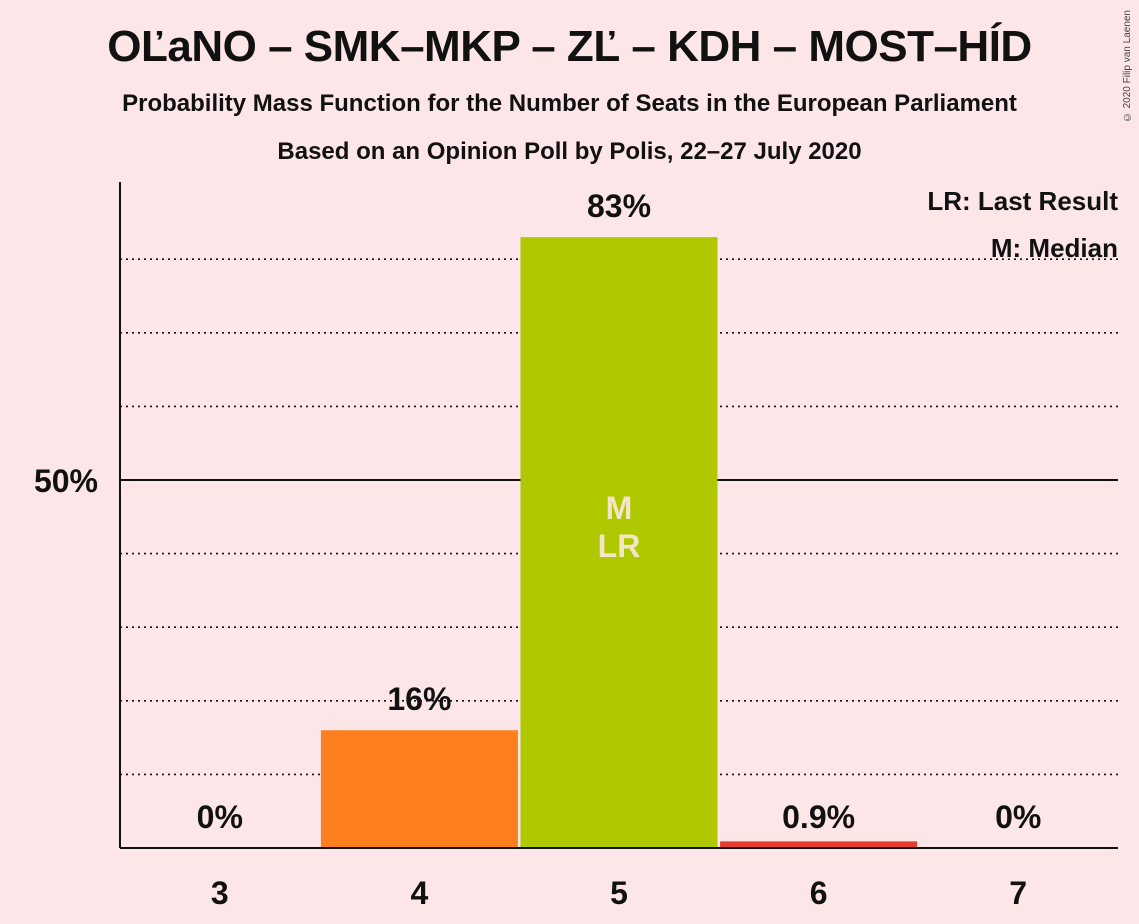 This screenshot has height=924, width=1139. I want to click on median-marker: M, so click(619, 508).